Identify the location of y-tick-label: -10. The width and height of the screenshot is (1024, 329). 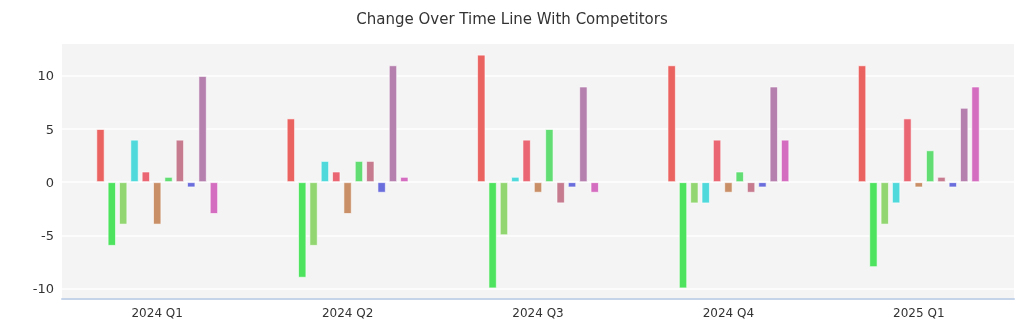
(43, 288).